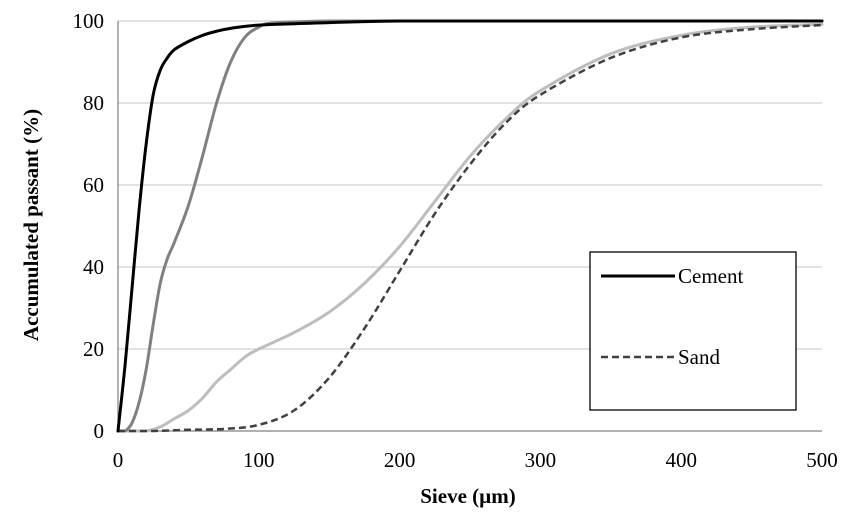  Describe the element at coordinates (541, 460) in the screenshot. I see `x-tick-label-300: 300` at that location.